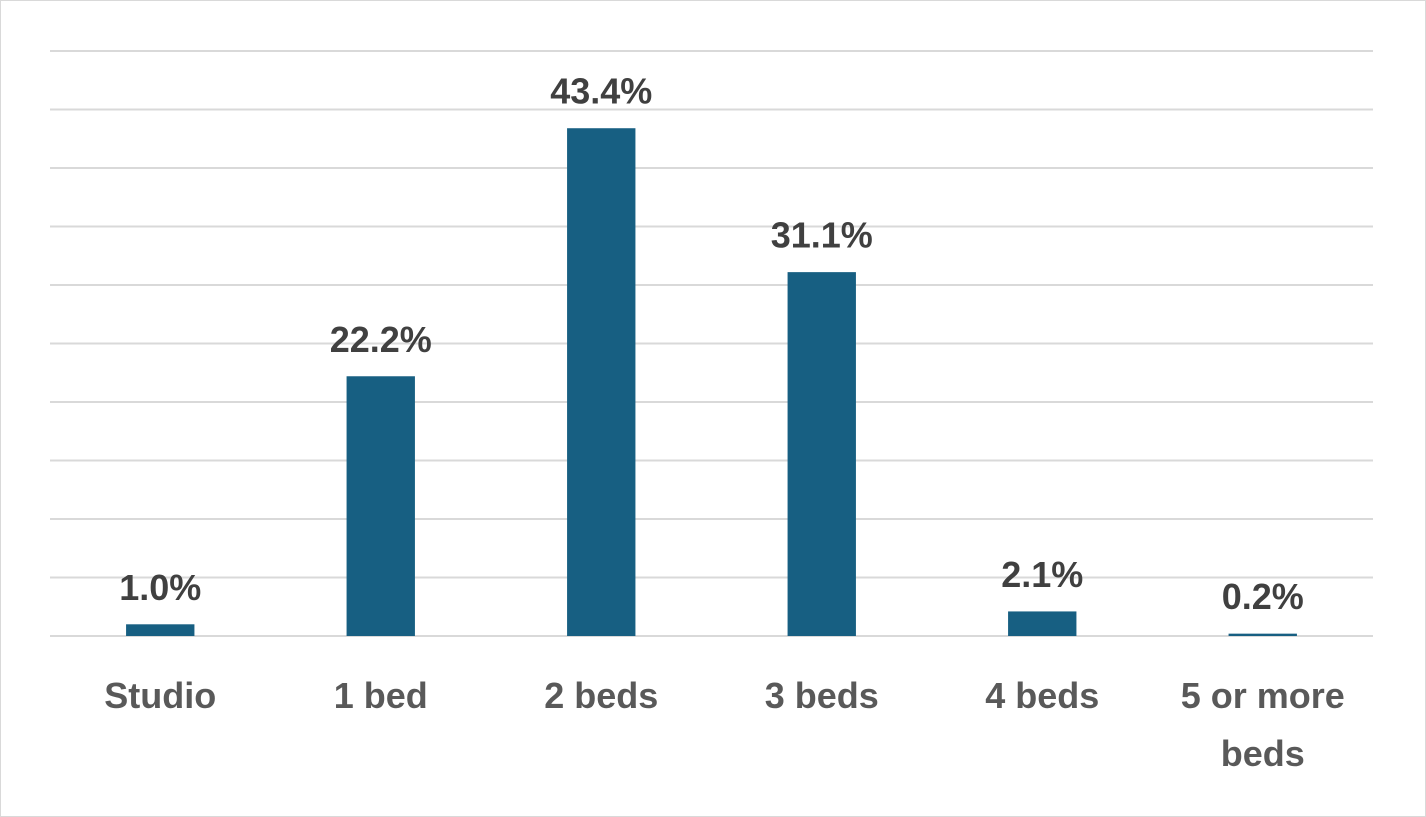 The width and height of the screenshot is (1426, 817). What do you see at coordinates (1263, 596) in the screenshot?
I see `data-label: 0.2%` at bounding box center [1263, 596].